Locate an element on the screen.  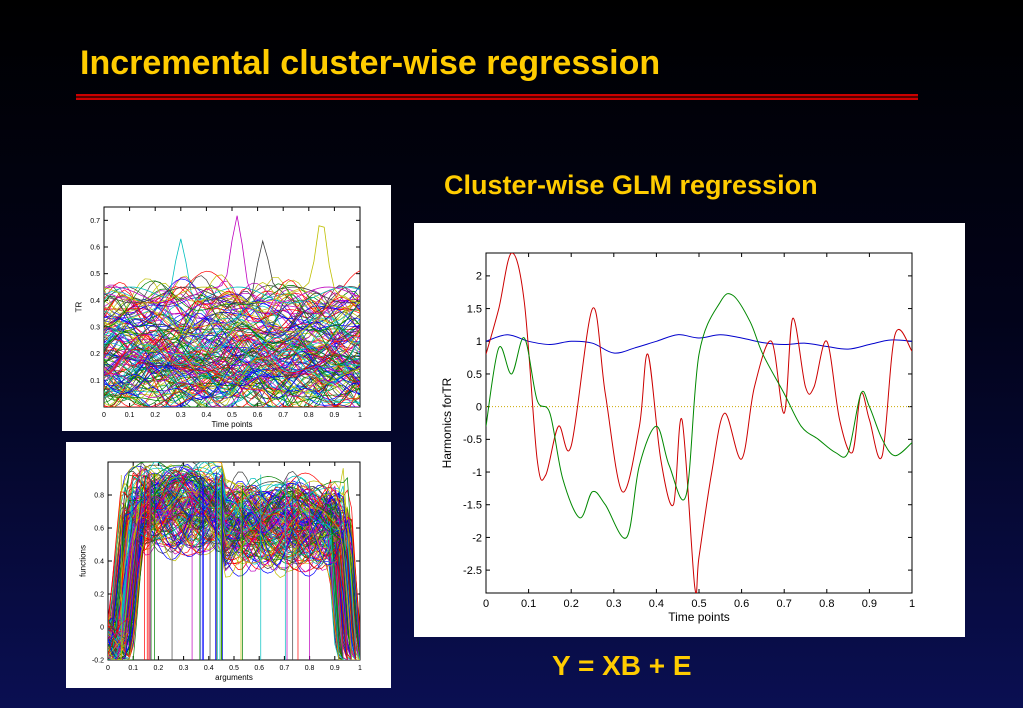
y-axis-label: Harmonics forTR is located at coordinates (447, 422).